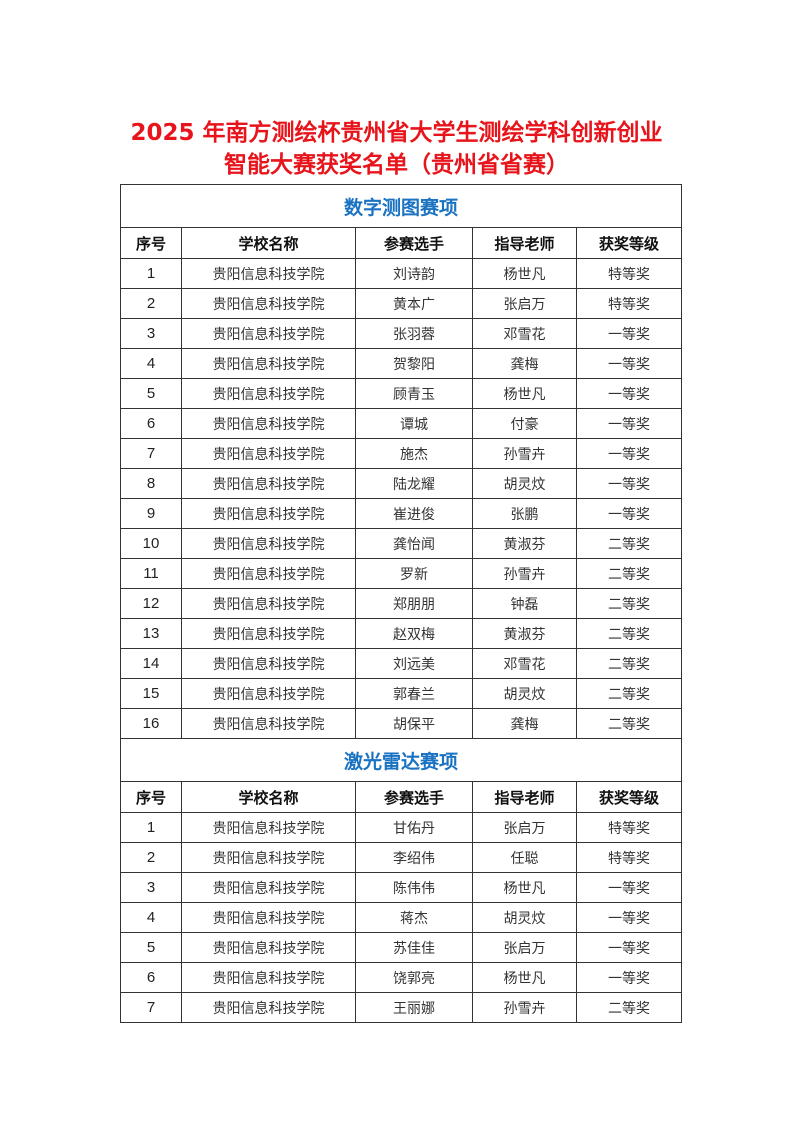  Describe the element at coordinates (151, 603) in the screenshot. I see `cell-index: 12` at that location.